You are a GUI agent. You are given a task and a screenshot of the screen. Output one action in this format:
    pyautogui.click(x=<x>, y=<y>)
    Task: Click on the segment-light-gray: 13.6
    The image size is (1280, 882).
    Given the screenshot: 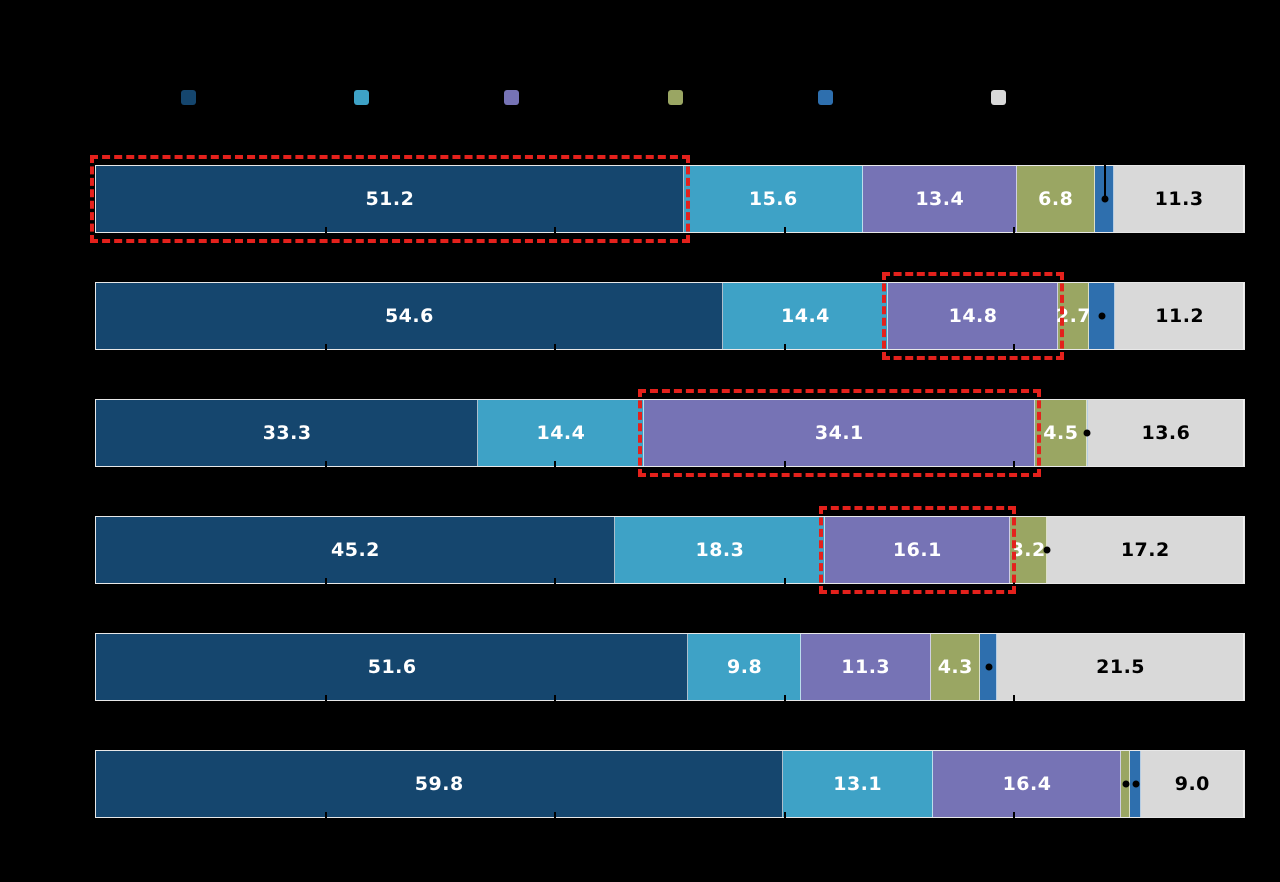 What is the action you would take?
    pyautogui.click(x=1165, y=433)
    